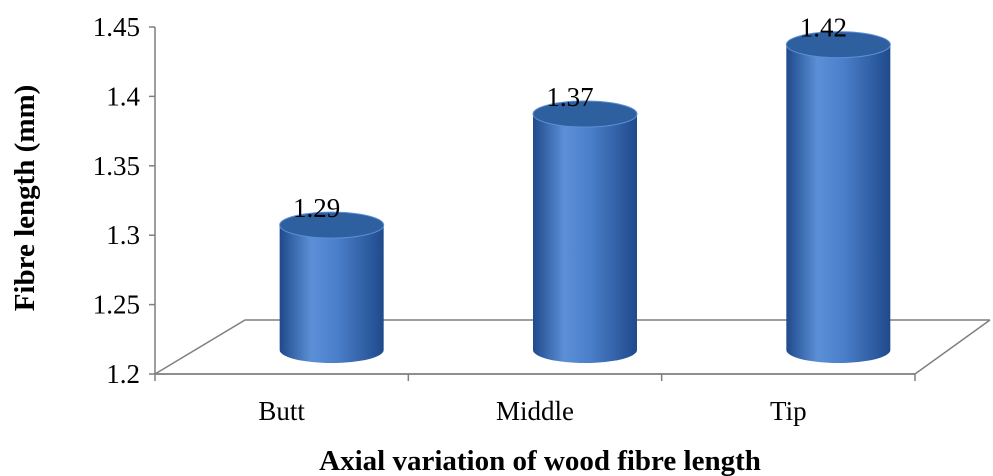 The image size is (993, 476). I want to click on x-tick-label: Tip, so click(788, 411).